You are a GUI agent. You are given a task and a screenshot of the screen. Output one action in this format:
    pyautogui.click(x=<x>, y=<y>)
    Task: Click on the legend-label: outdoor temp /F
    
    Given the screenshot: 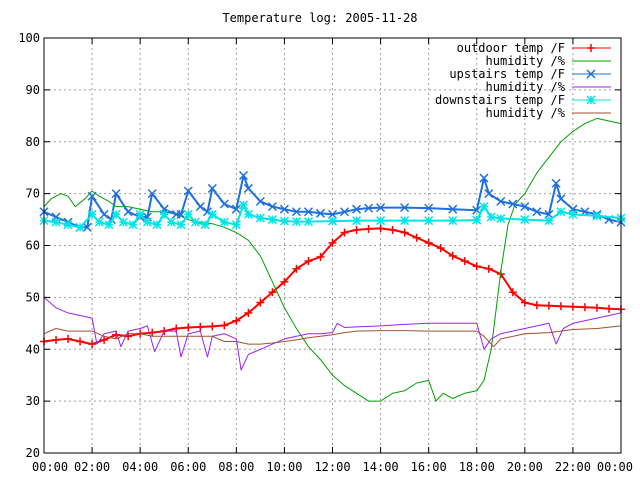 What is the action you would take?
    pyautogui.click(x=511, y=48)
    